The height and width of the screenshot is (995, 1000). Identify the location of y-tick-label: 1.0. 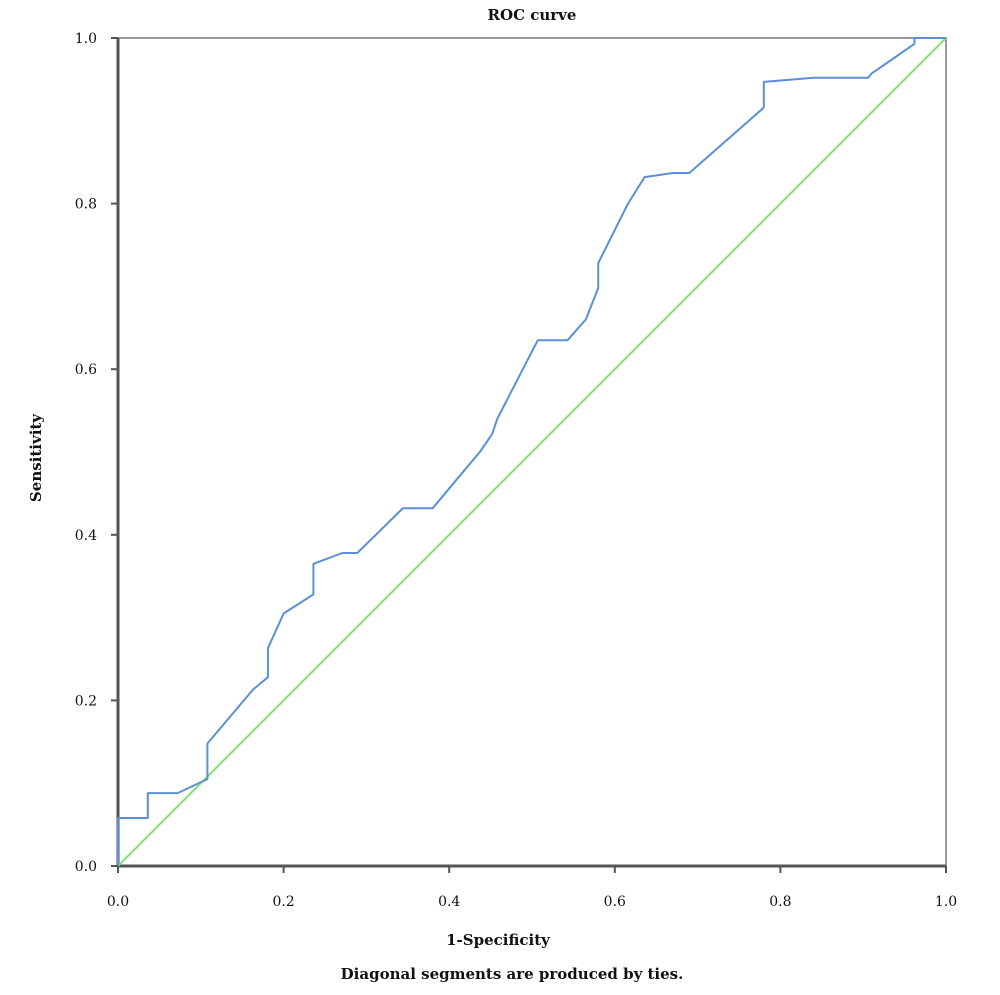
(86, 39).